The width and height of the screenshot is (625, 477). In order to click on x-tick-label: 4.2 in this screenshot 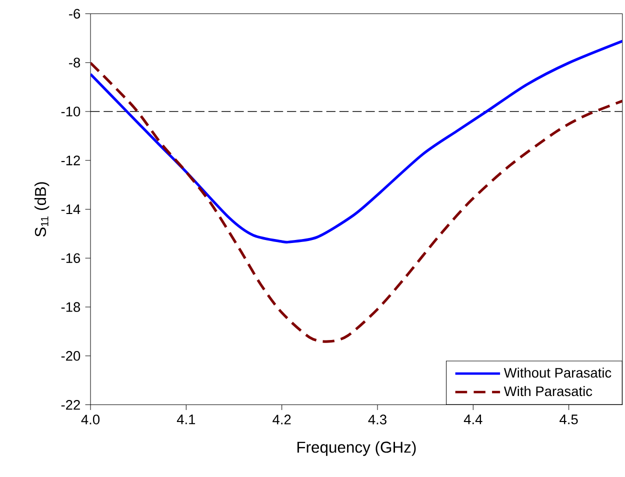, I will do `click(281, 419)`.